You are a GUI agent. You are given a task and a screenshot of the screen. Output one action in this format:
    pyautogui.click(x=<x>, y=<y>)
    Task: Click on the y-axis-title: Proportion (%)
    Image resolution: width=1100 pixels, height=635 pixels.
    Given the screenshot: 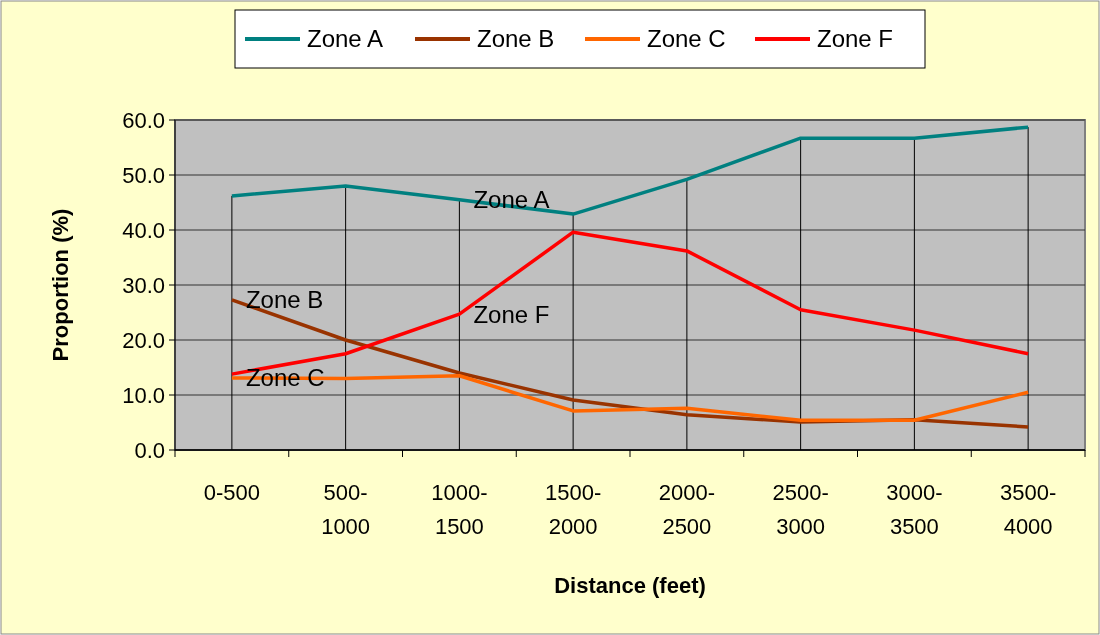 What is the action you would take?
    pyautogui.click(x=60, y=285)
    